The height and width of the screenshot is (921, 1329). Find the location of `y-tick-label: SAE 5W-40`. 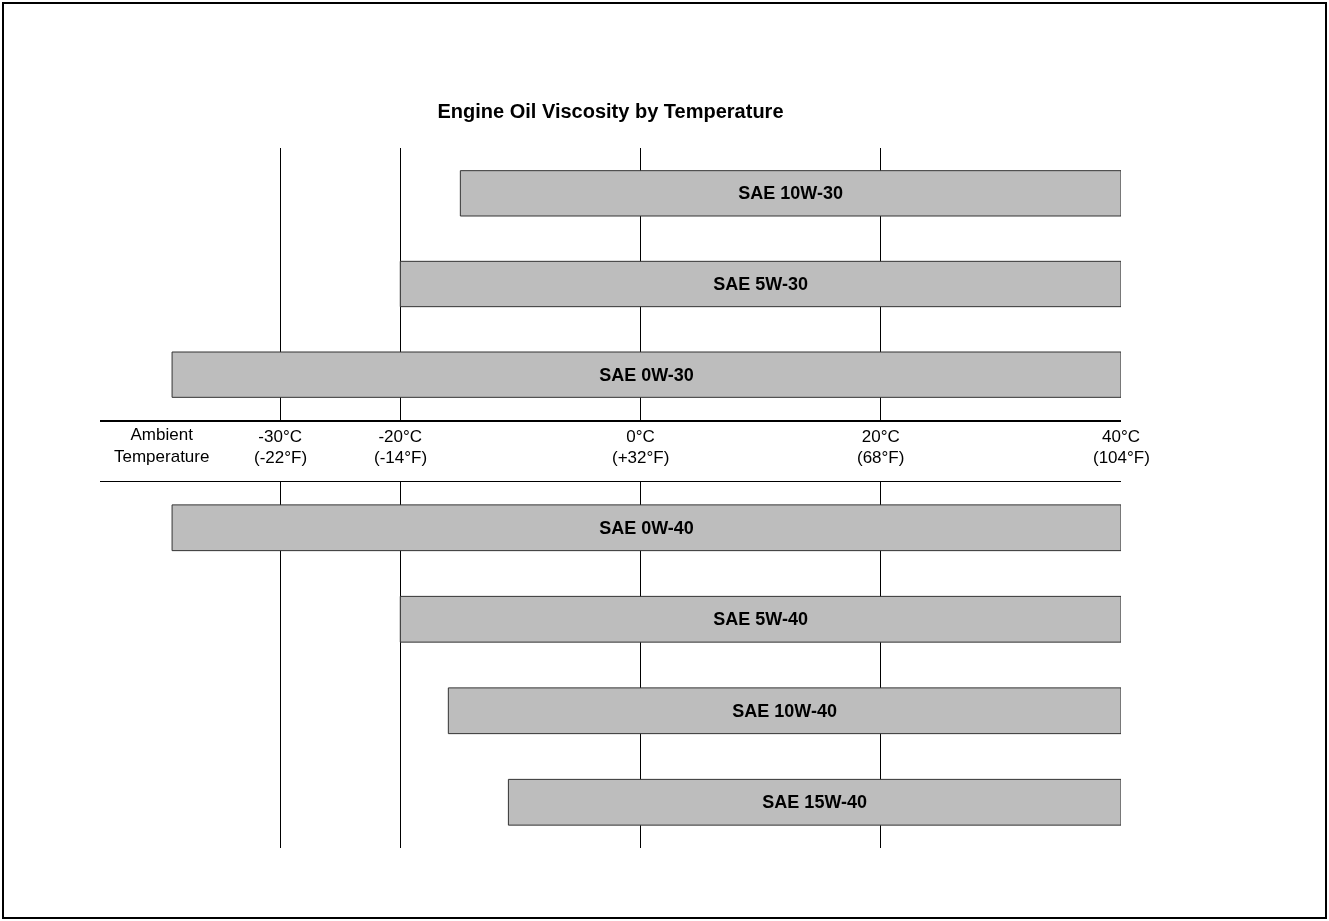

y-tick-label: SAE 5W-40 is located at coordinates (760, 619).